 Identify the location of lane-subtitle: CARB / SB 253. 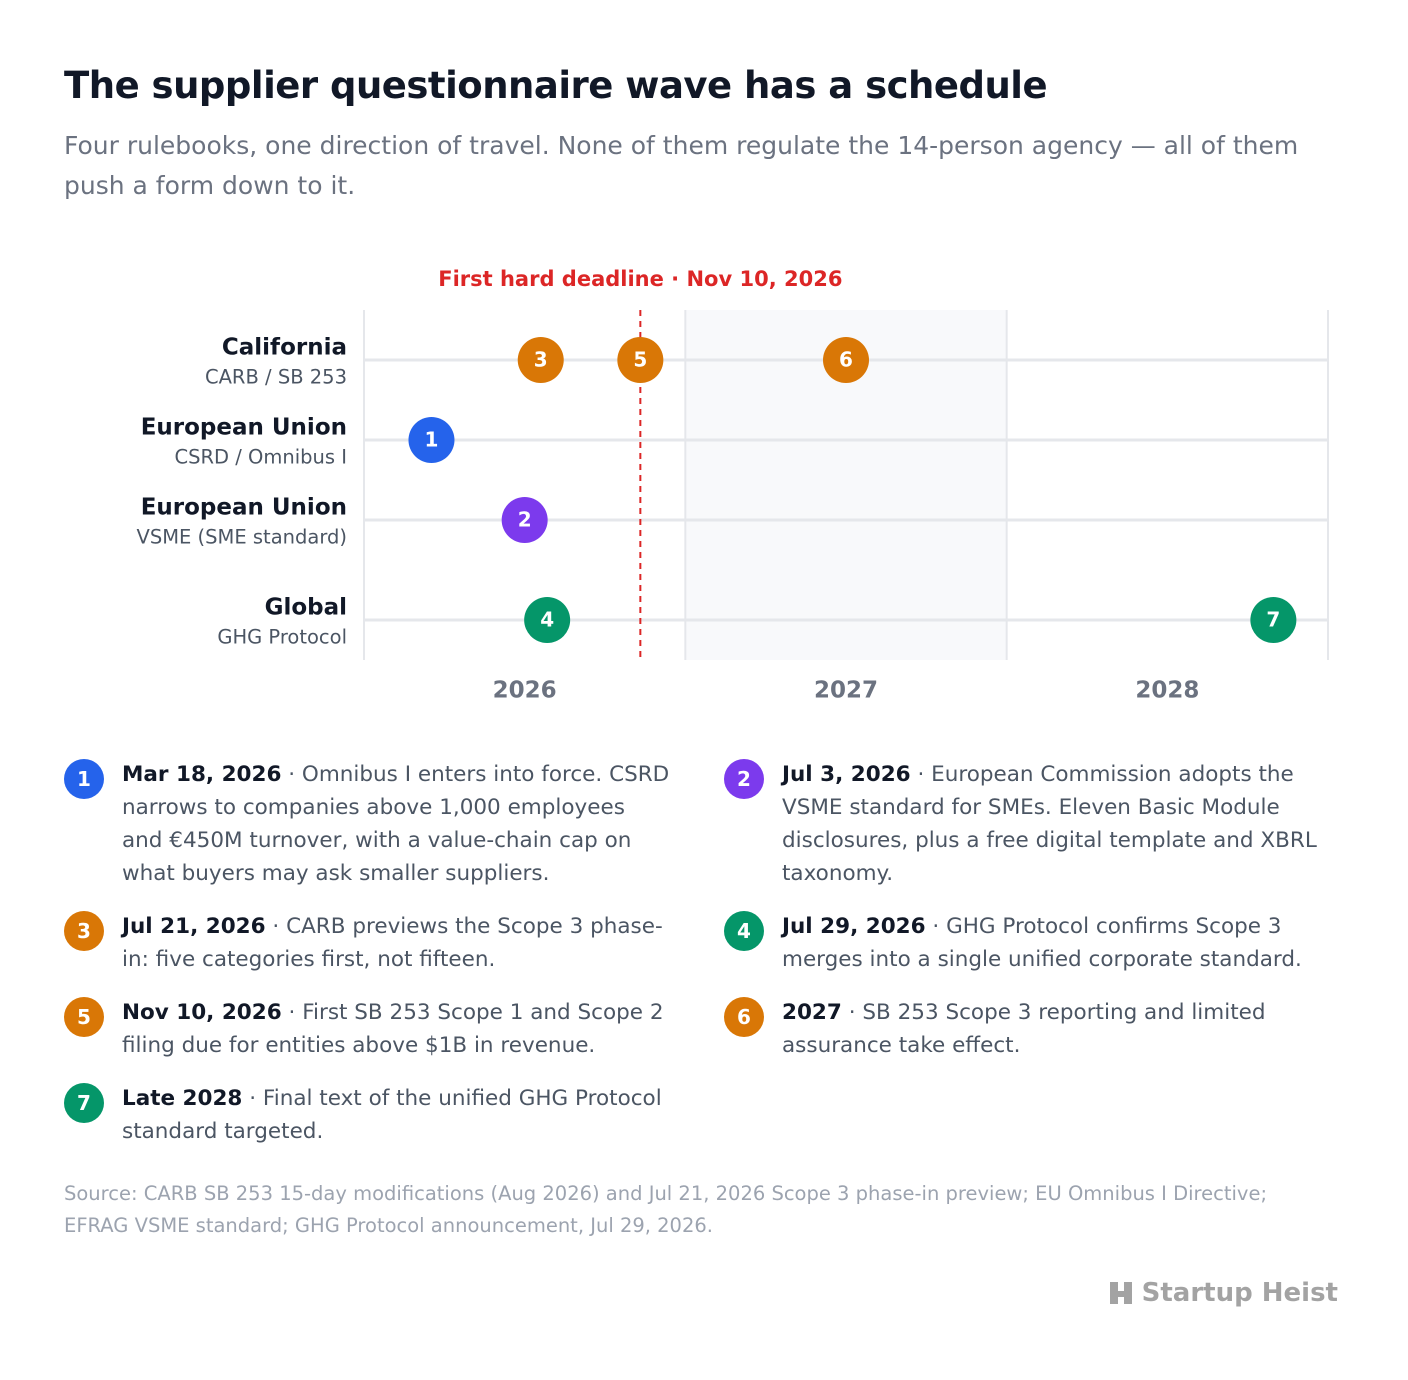
(276, 377).